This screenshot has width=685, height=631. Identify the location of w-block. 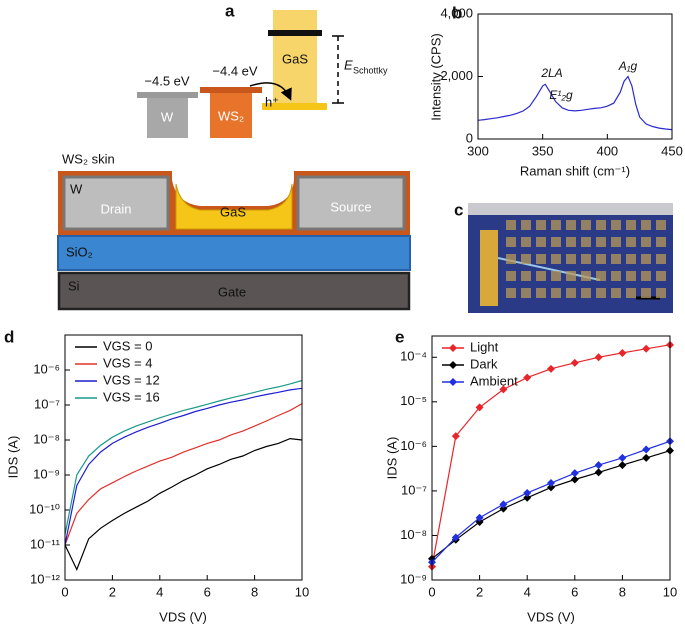
(167, 118).